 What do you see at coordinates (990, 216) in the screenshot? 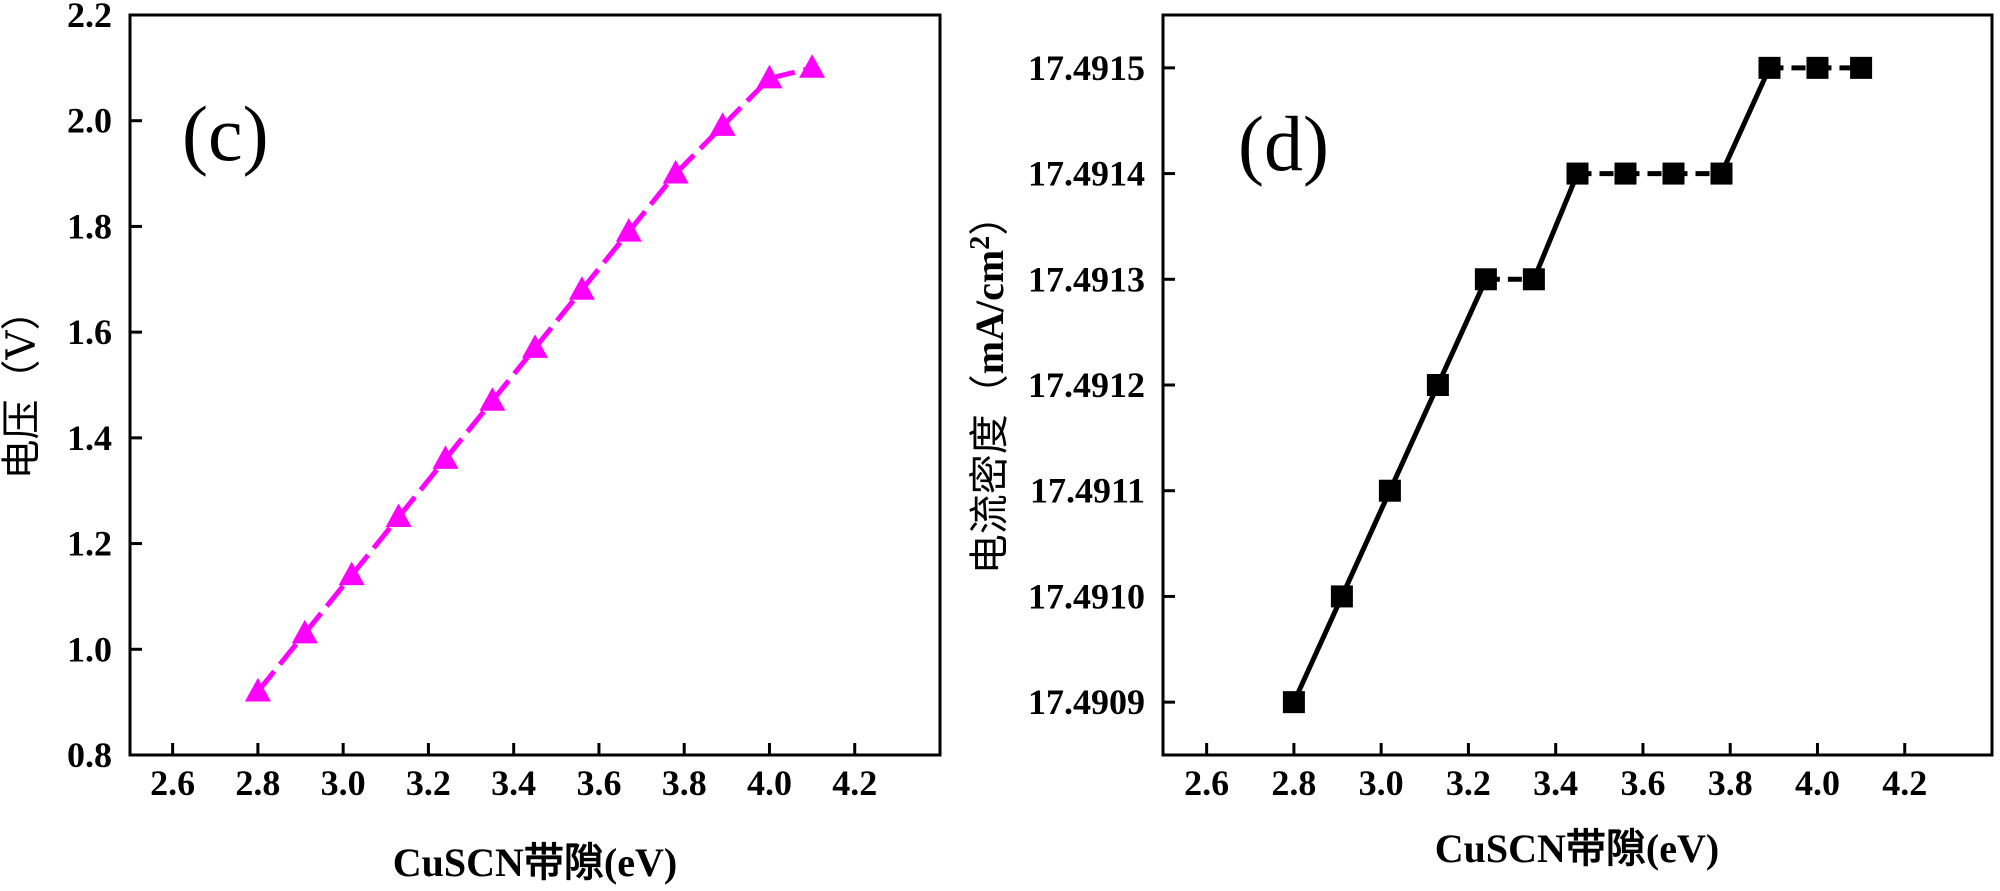
I see `panel-d-y-axis-title-close: ）` at bounding box center [990, 216].